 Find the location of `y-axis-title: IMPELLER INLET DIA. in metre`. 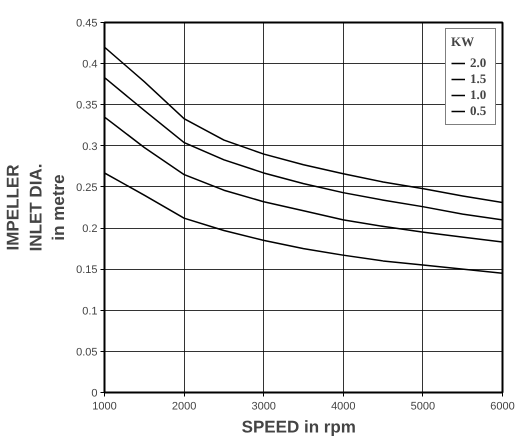

y-axis-title: IMPELLER INLET DIA. in metre is located at coordinates (35, 208).